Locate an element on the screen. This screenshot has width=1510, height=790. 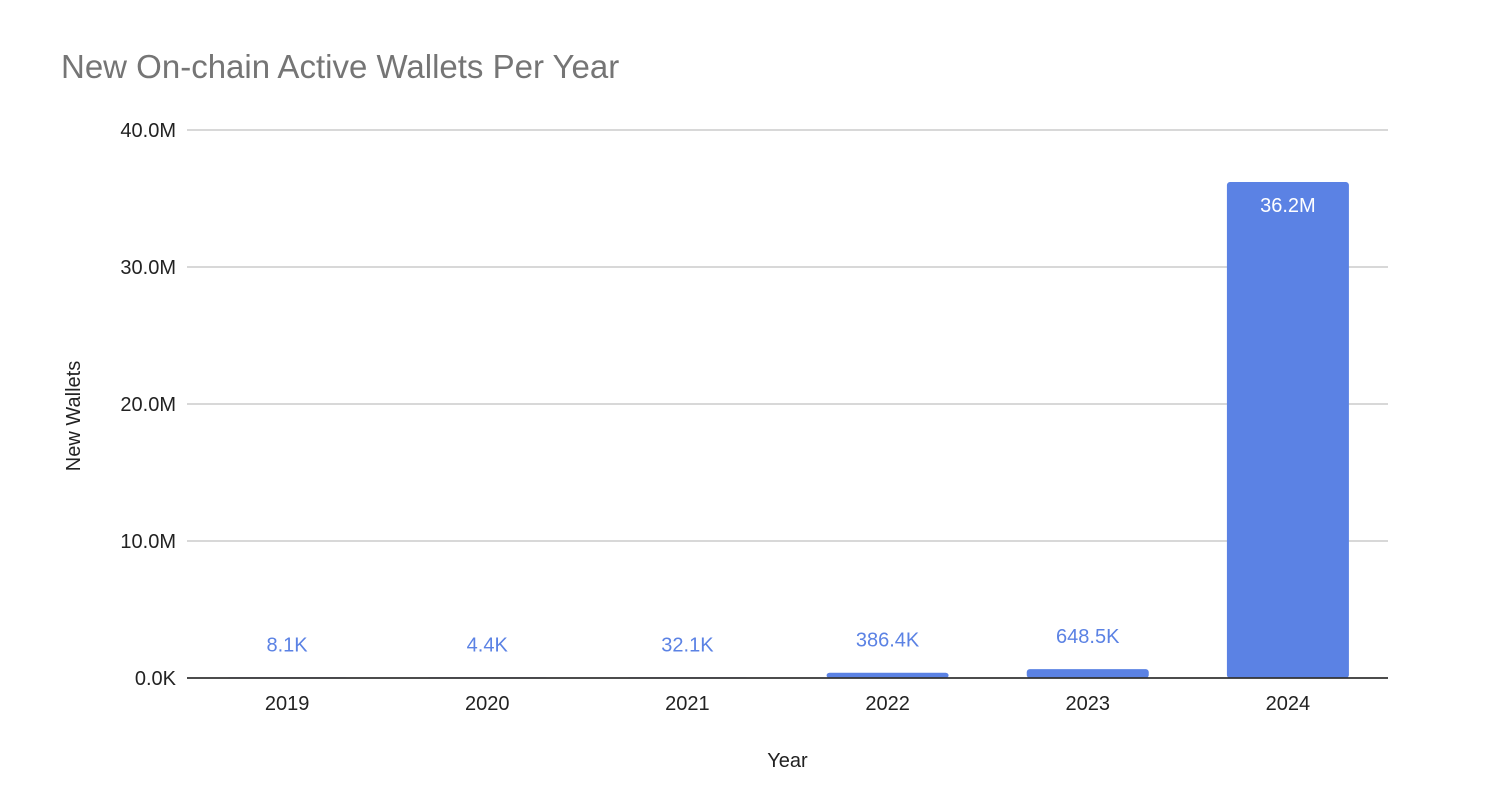
y-tick-label: 0.0K is located at coordinates (156, 679).